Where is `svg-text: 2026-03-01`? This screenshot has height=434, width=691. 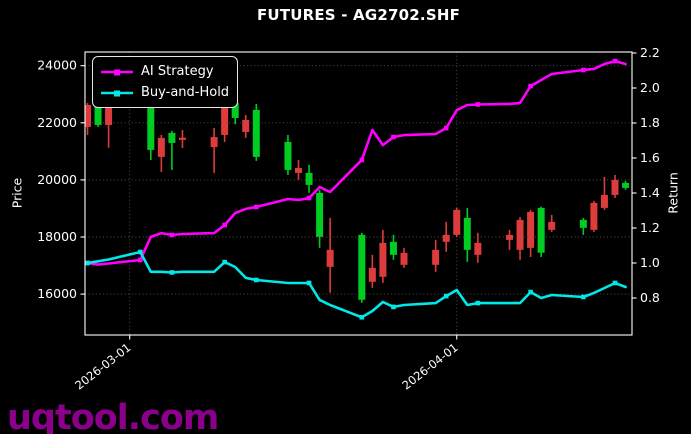
svg-text: 2026-03-01 is located at coordinates (102, 366).